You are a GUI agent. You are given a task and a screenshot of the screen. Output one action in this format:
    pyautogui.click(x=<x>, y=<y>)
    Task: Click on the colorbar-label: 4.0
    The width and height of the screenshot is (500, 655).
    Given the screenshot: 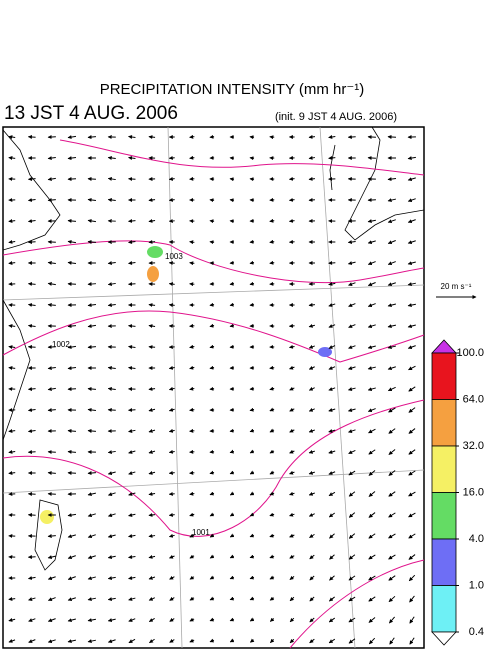 What is the action you would take?
    pyautogui.click(x=476, y=539)
    